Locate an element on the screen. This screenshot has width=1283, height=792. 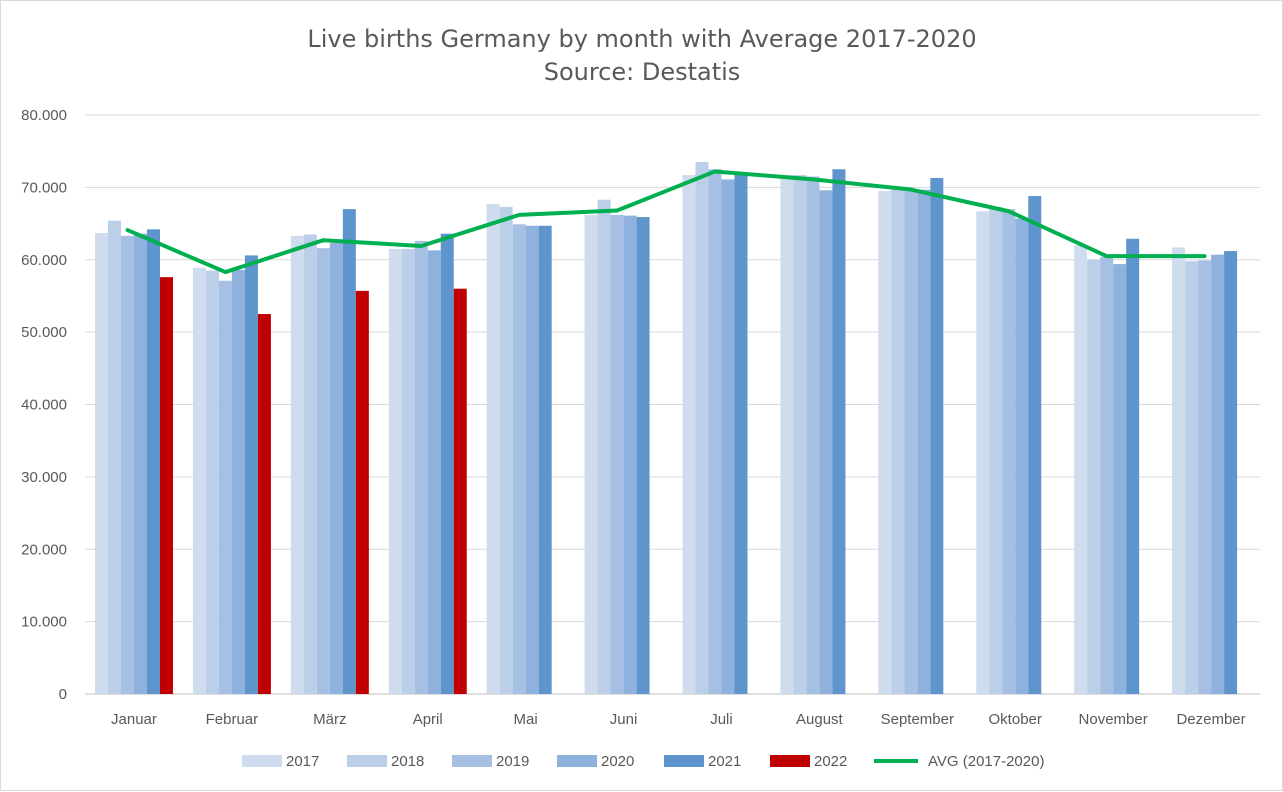
bar-2017-november is located at coordinates (1081, 469).